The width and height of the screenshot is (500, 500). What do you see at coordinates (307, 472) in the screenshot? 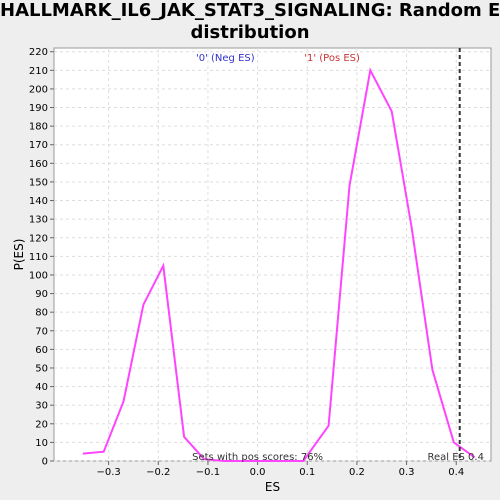
I see `x-tick-label: 0.1` at bounding box center [307, 472].